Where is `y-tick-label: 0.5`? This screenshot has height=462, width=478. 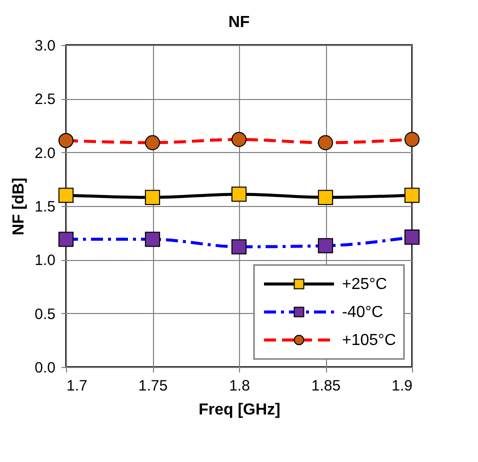
y-tick-label: 0.5 is located at coordinates (45, 314).